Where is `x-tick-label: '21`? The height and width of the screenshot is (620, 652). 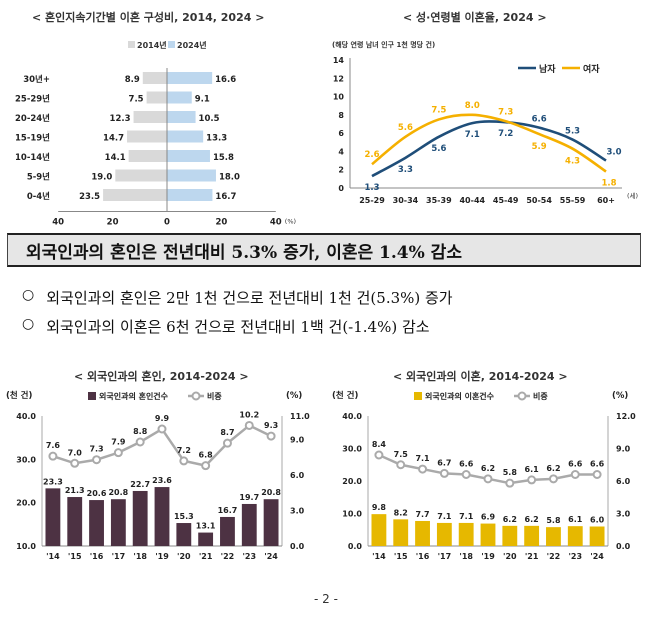 x-tick-label: '21 is located at coordinates (532, 556).